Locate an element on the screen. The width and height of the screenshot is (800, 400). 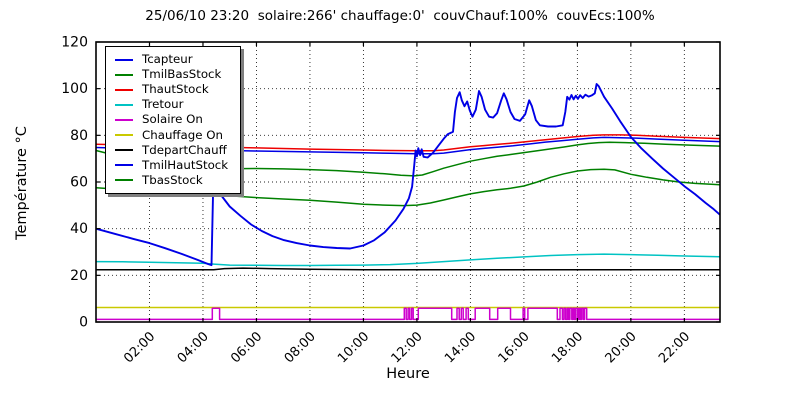
legend-item-chauffage-on: Chauffage On is located at coordinates (171, 134).